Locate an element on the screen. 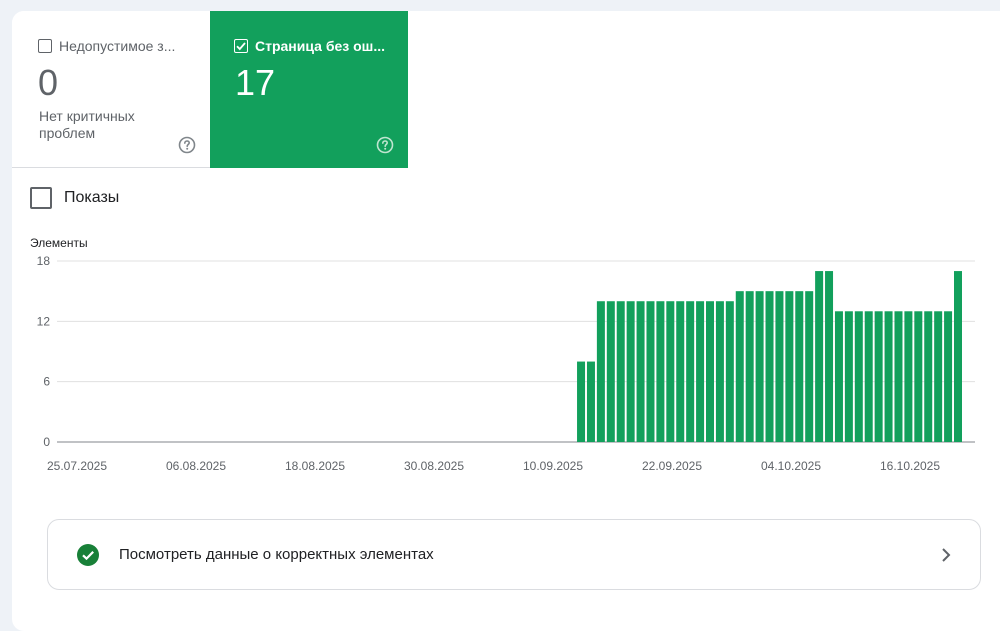  chart-y-axis-title: Элементы is located at coordinates (59, 243).